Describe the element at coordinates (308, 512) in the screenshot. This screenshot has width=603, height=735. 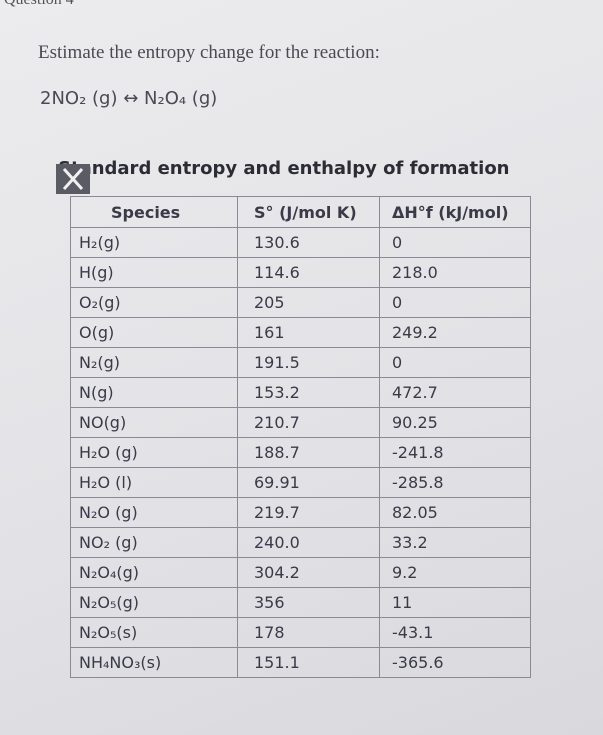
I see `table-cell: 219.7` at that location.